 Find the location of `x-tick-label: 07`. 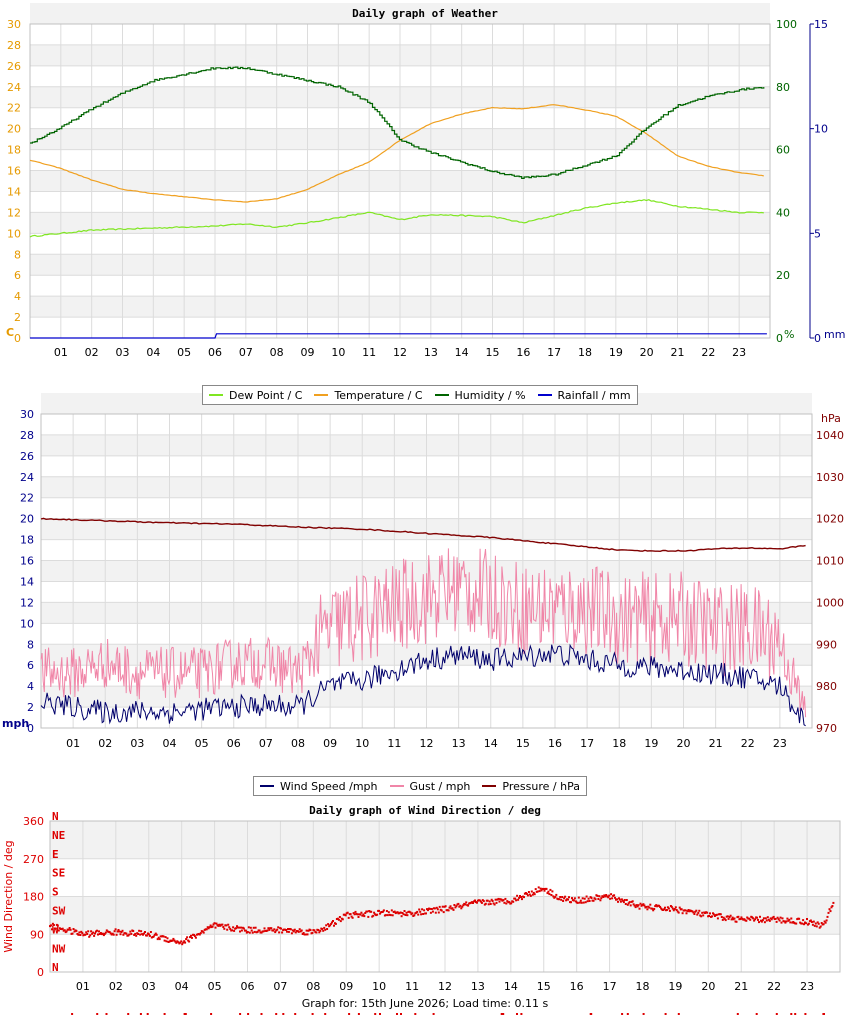

x-tick-label: 07 is located at coordinates (280, 986).